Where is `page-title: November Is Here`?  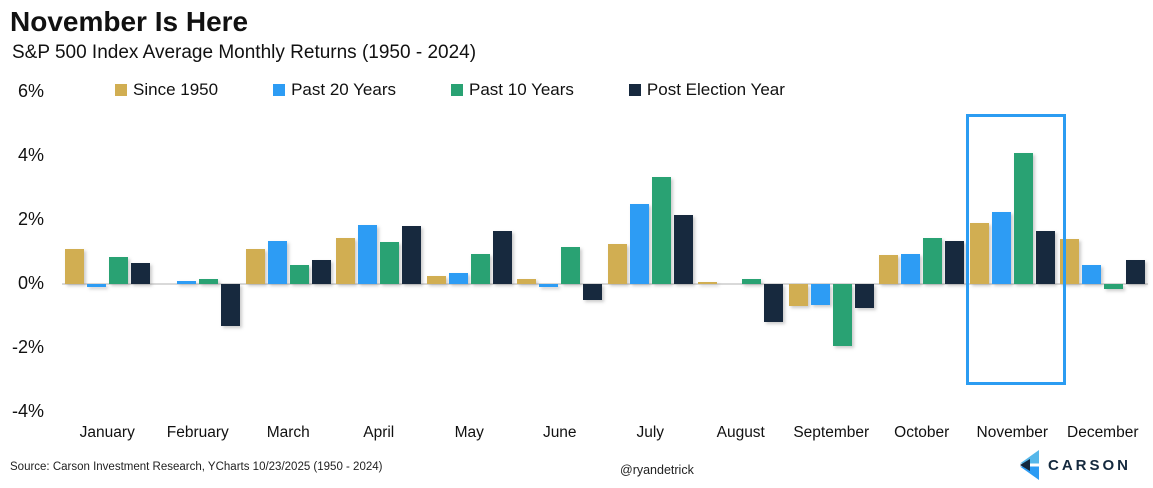 page-title: November Is Here is located at coordinates (129, 21).